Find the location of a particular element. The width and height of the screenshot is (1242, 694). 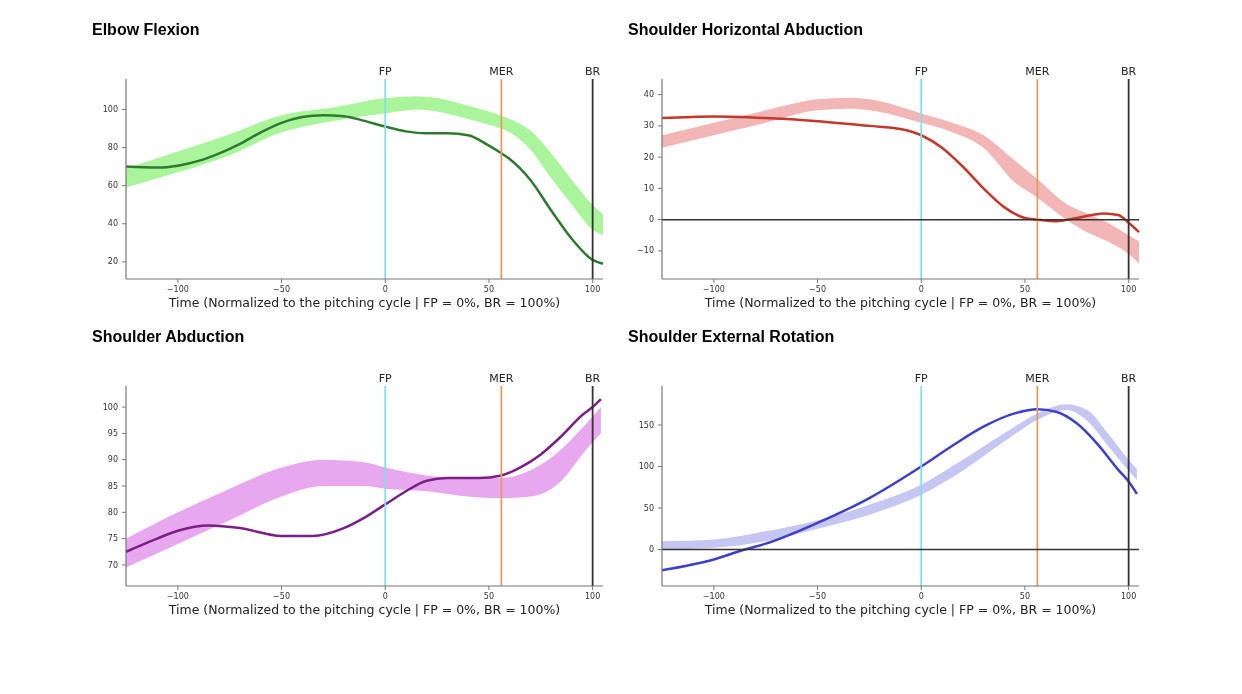

chart-title: Elbow Flexion is located at coordinates (146, 29).